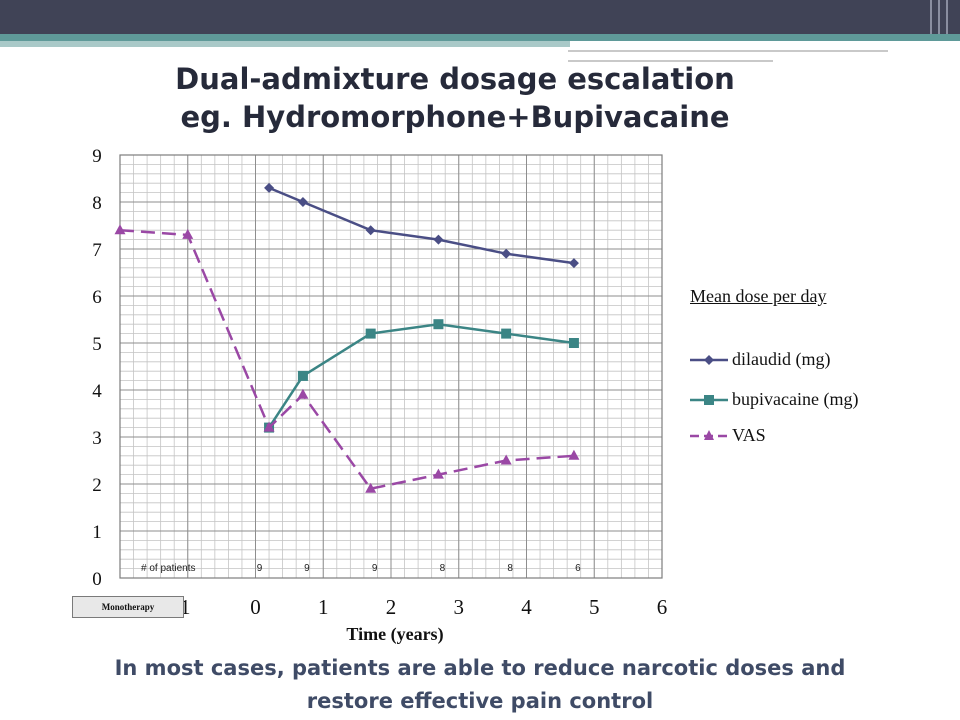 Image resolution: width=960 pixels, height=720 pixels. I want to click on title-line-1: Dual-admixture dosage escalation, so click(455, 79).